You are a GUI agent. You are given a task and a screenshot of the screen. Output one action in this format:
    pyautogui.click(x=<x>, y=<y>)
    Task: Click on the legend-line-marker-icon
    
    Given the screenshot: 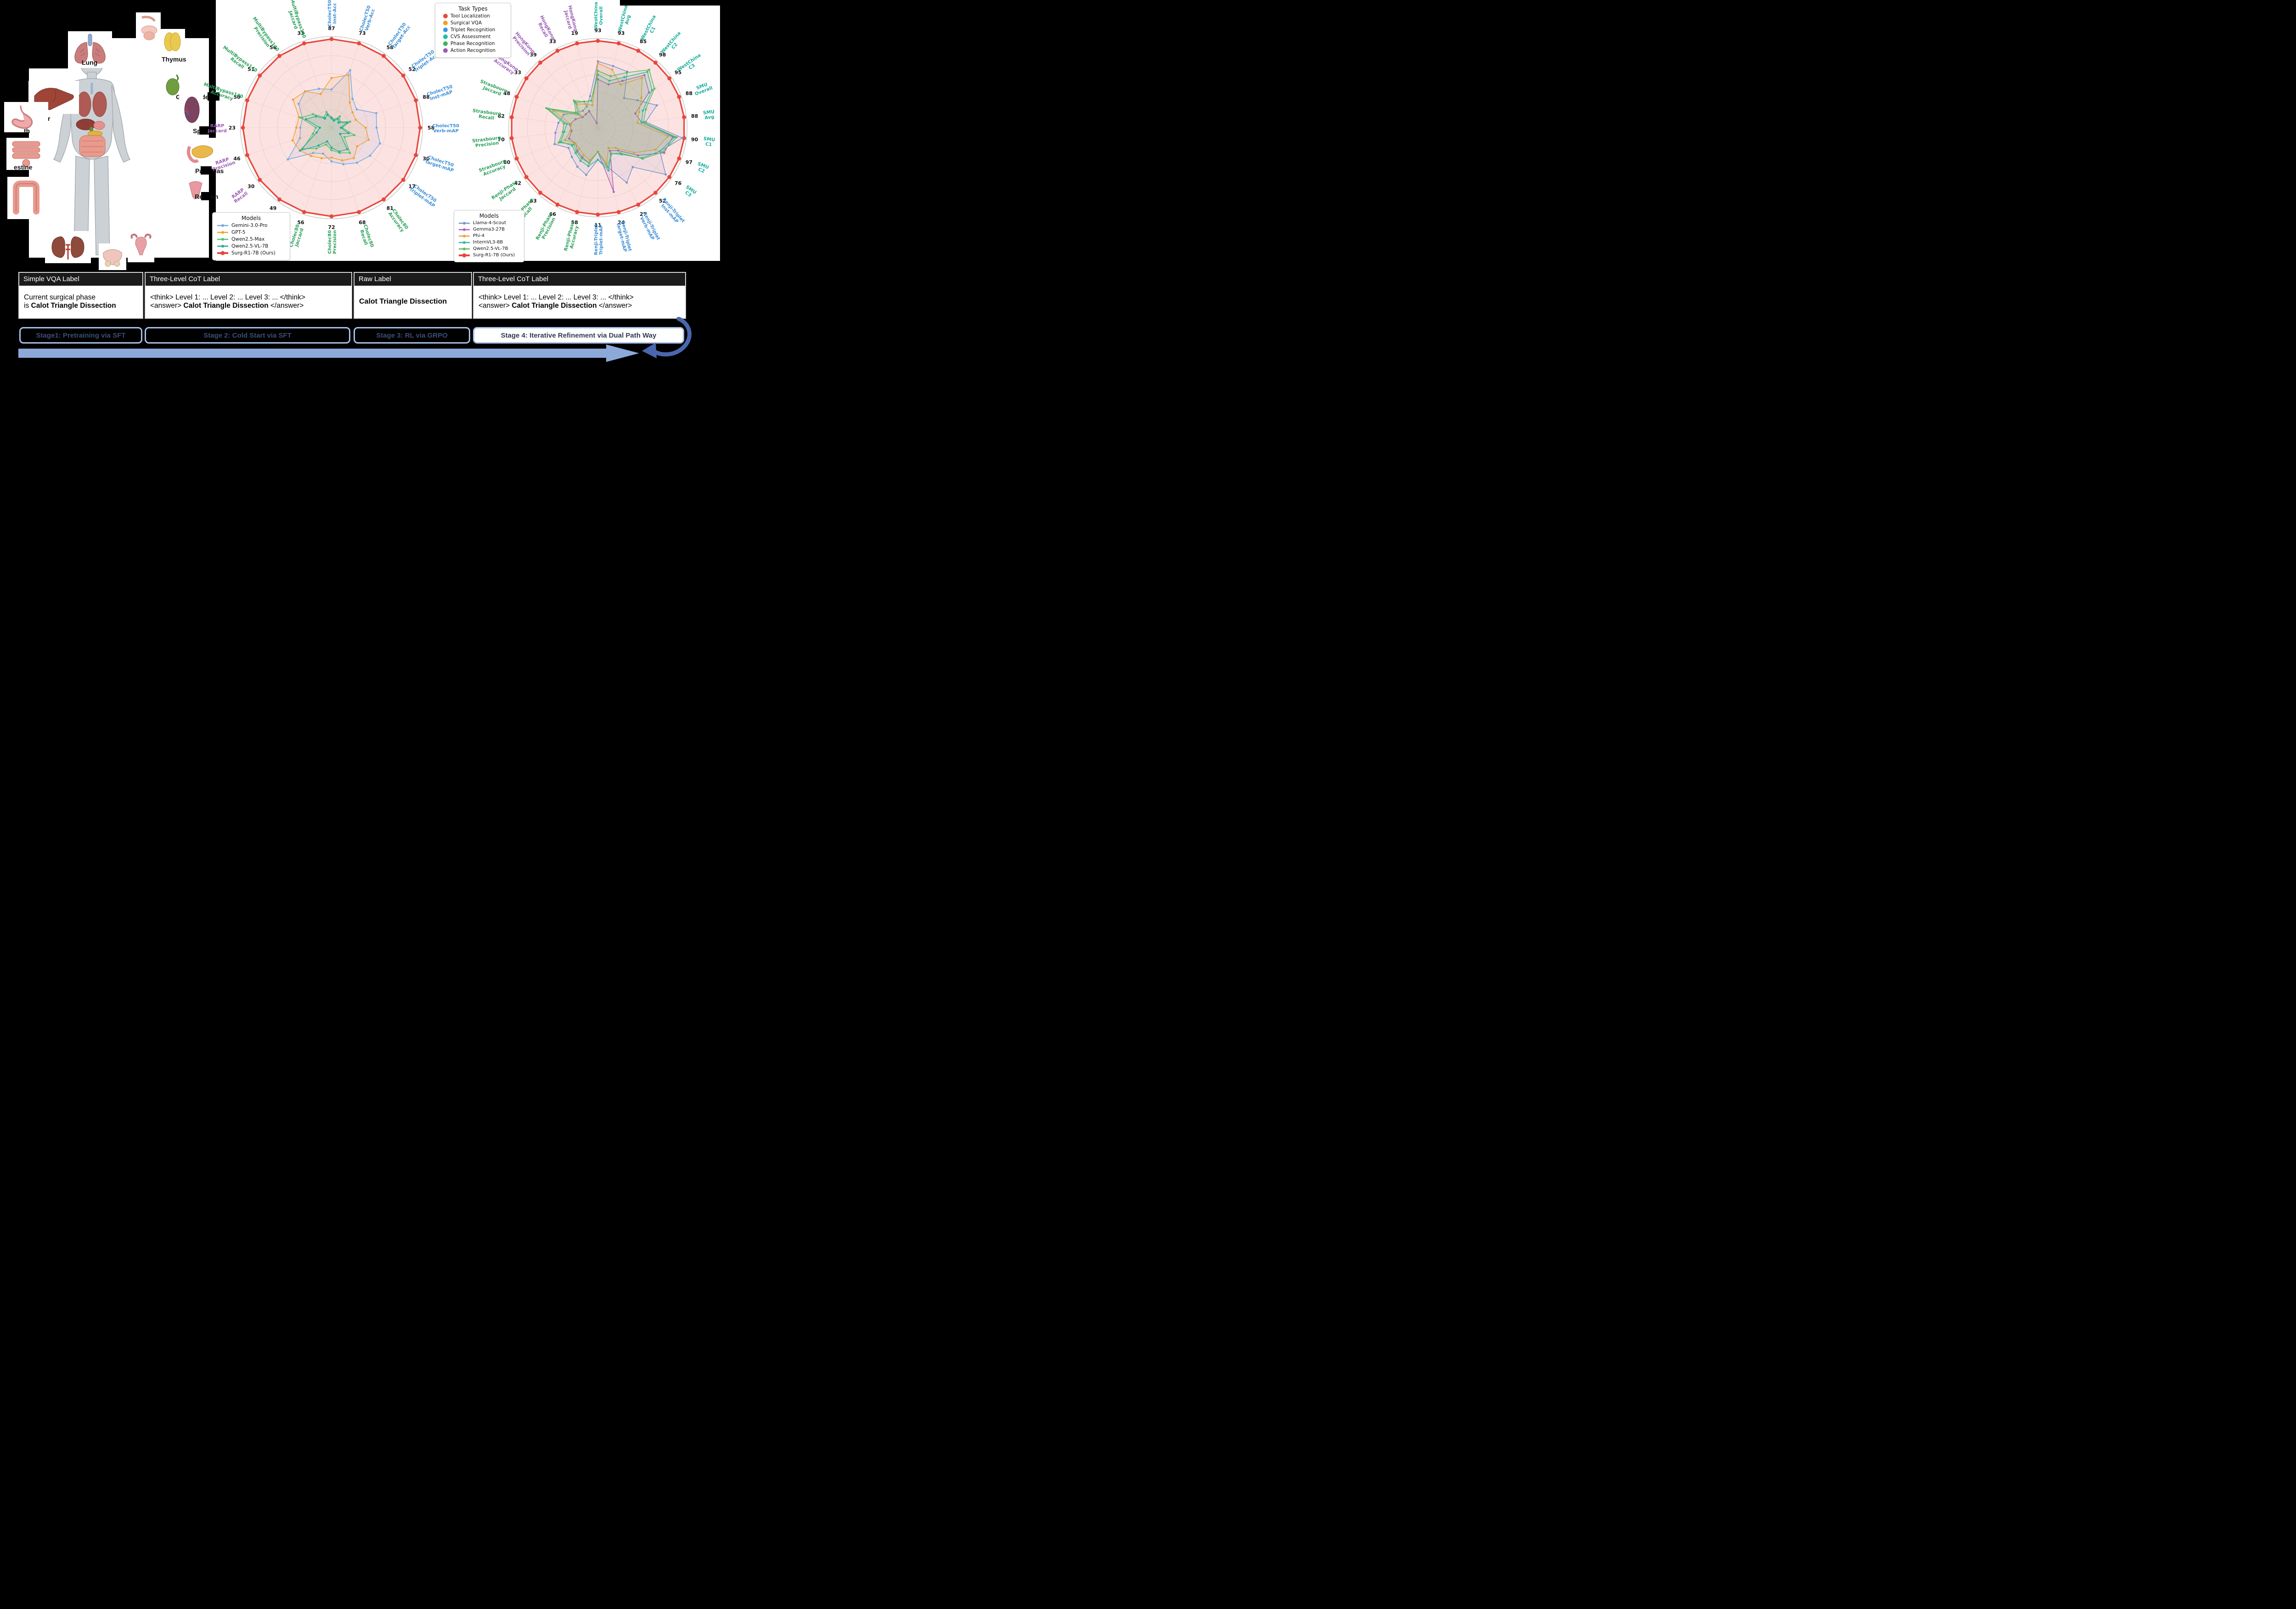 What is the action you would take?
    pyautogui.click(x=464, y=235)
    